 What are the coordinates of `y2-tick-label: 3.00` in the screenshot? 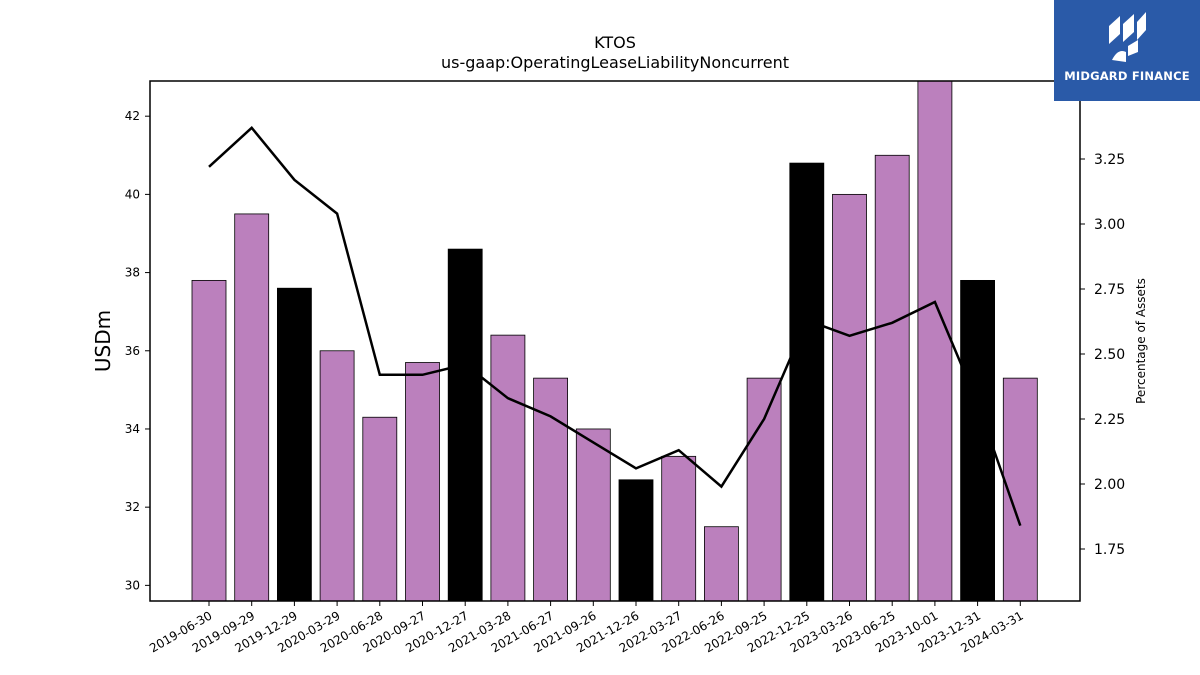 It's located at (1109, 225).